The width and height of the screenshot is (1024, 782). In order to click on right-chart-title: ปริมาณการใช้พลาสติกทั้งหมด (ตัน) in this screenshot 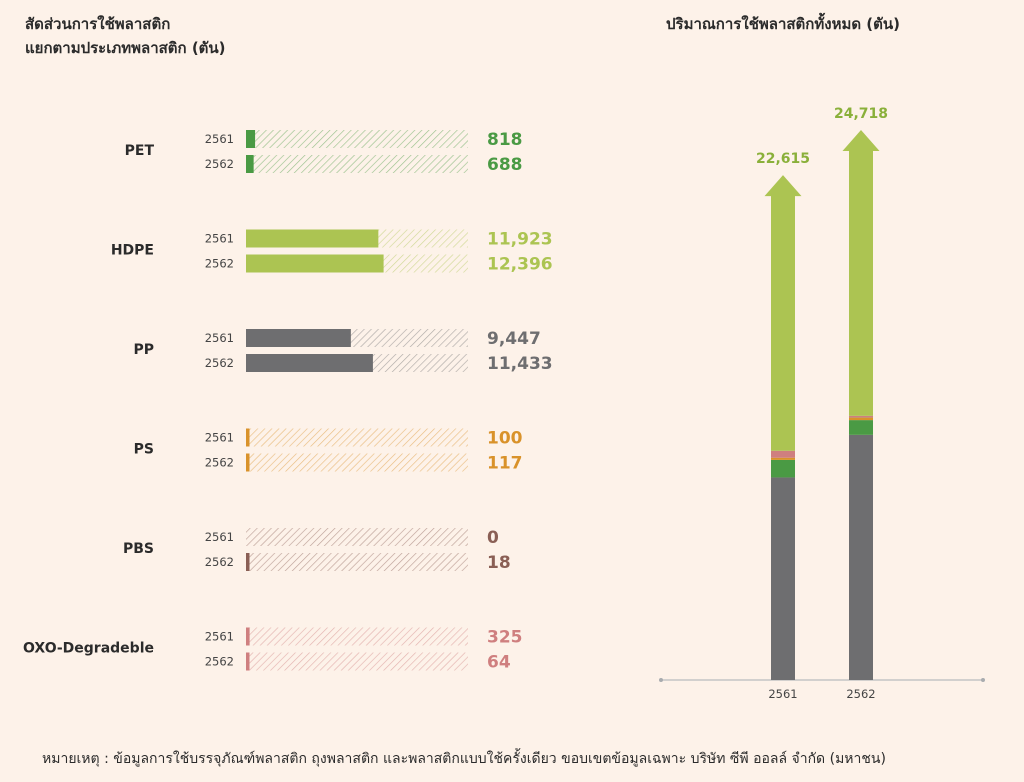, I will do `click(783, 24)`.